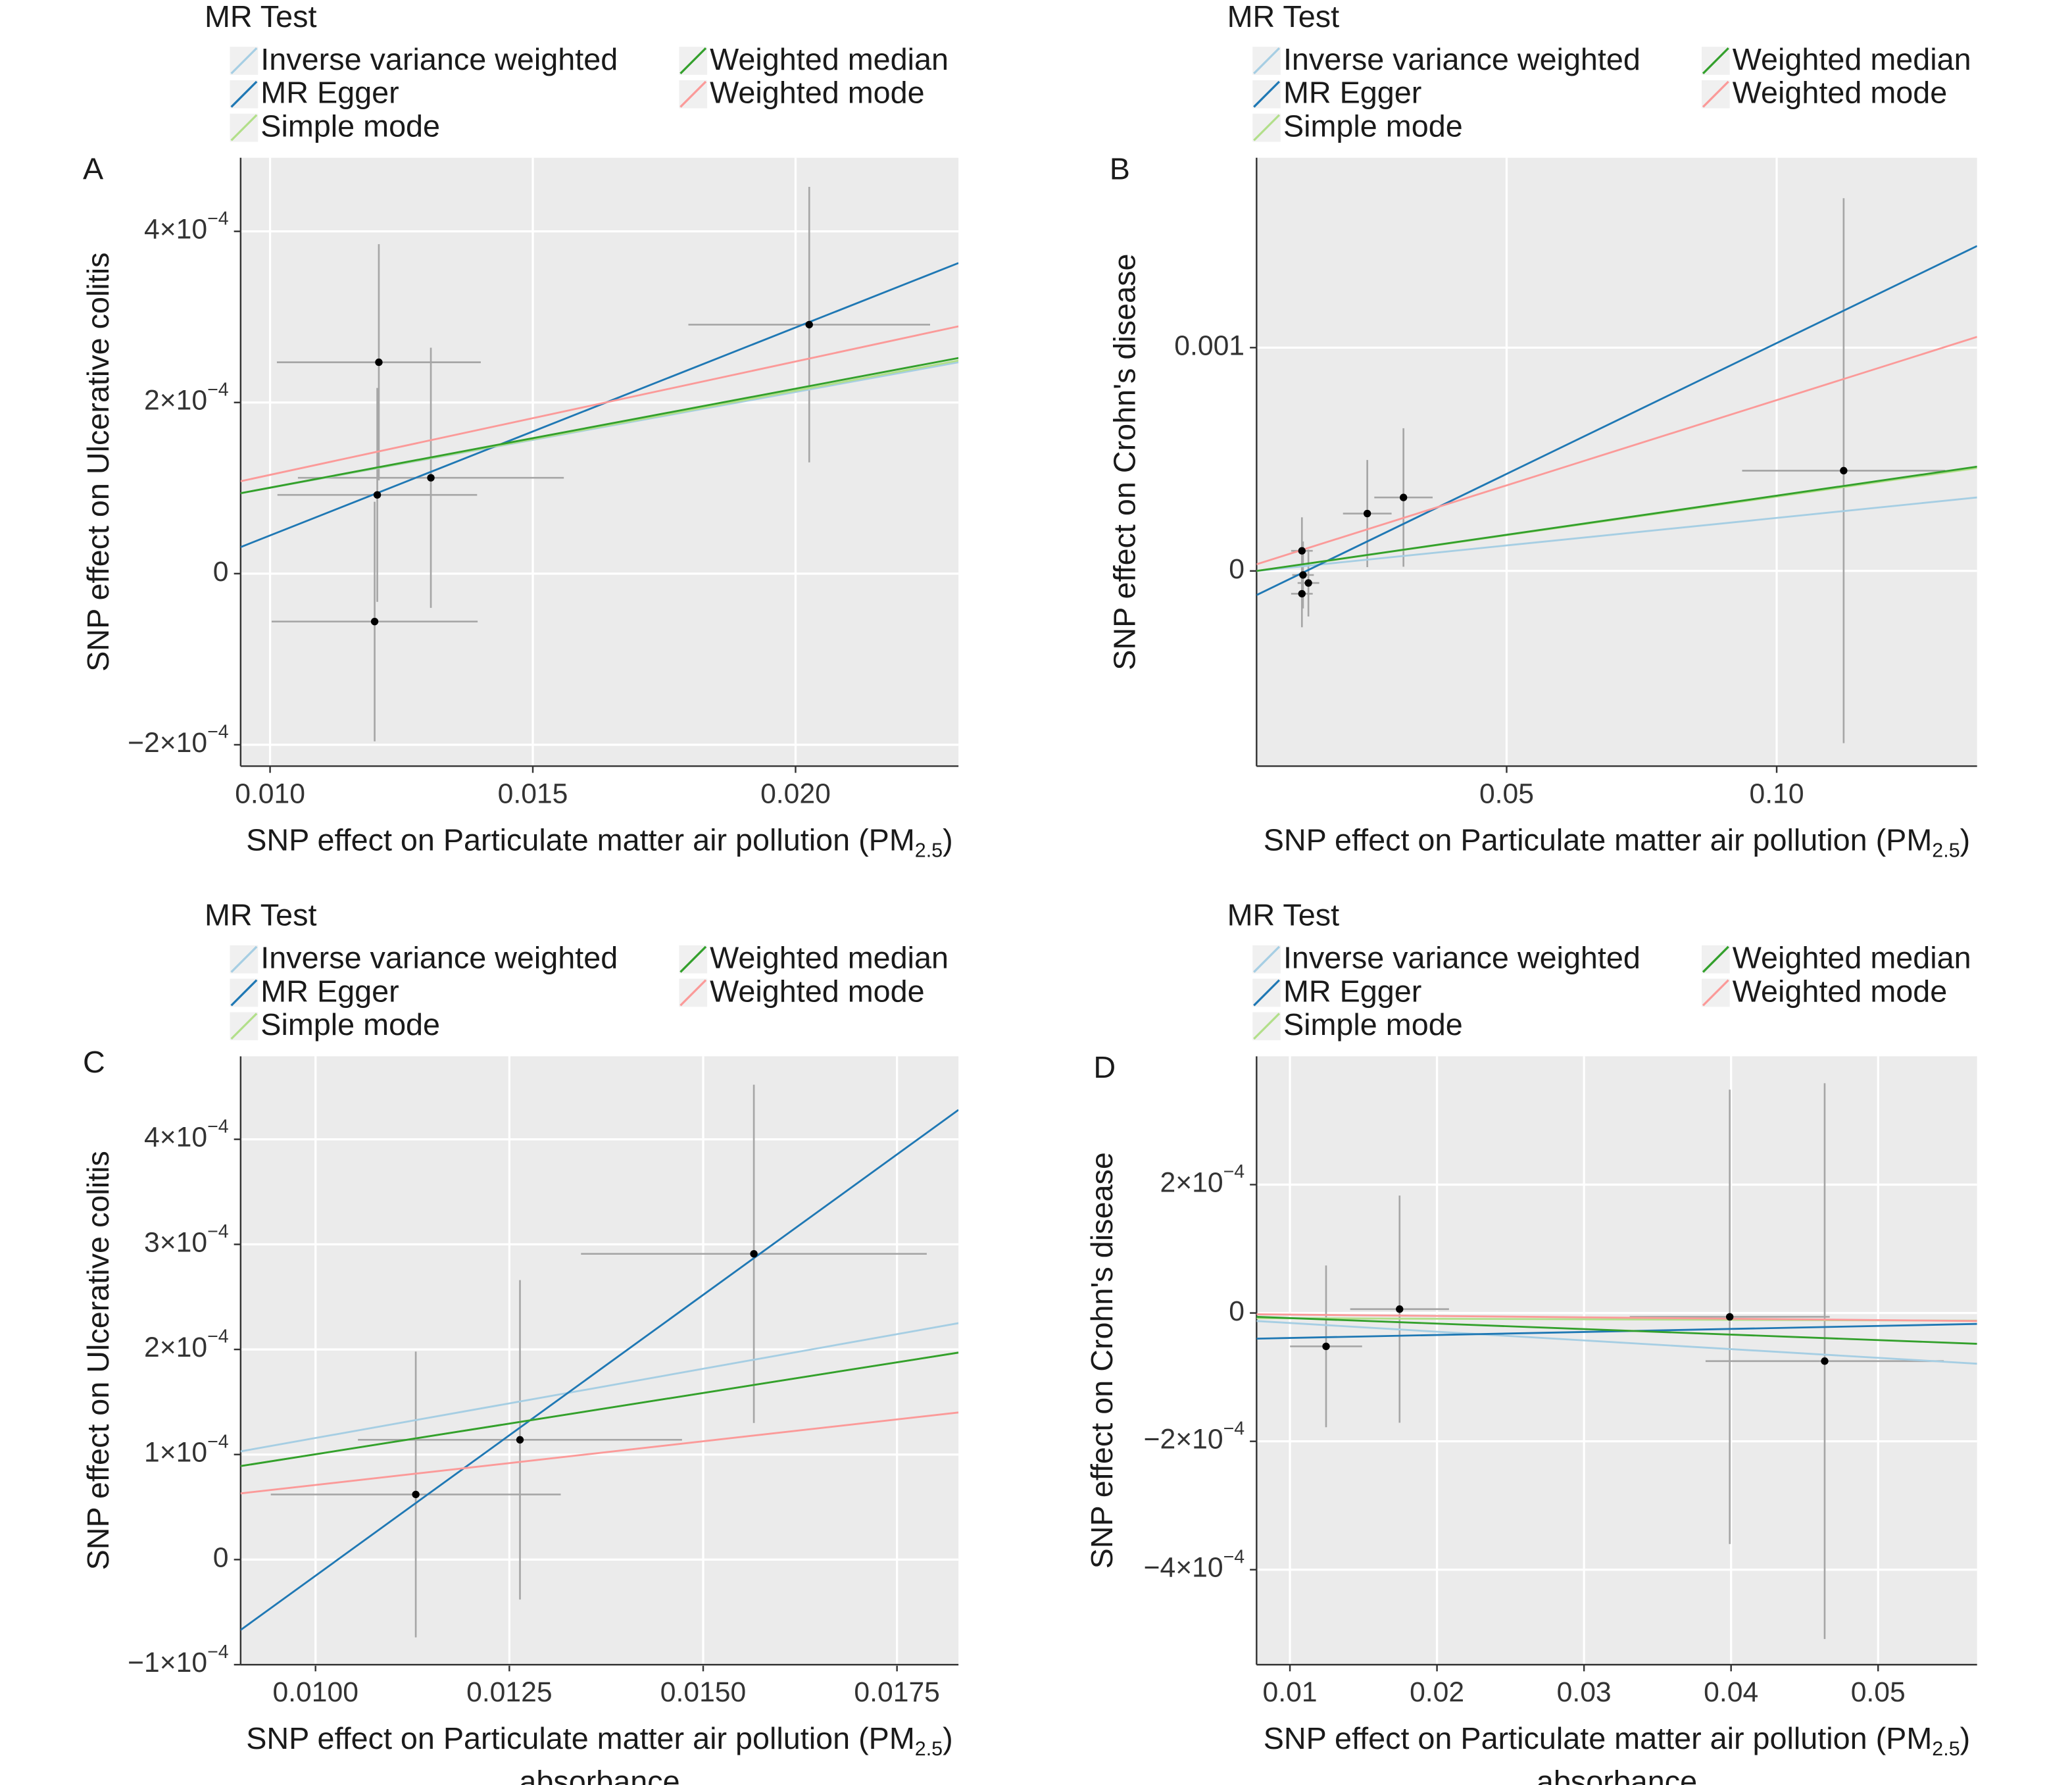  What do you see at coordinates (186, 226) in the screenshot?
I see `tick-label: 4×10⁻⁴` at bounding box center [186, 226].